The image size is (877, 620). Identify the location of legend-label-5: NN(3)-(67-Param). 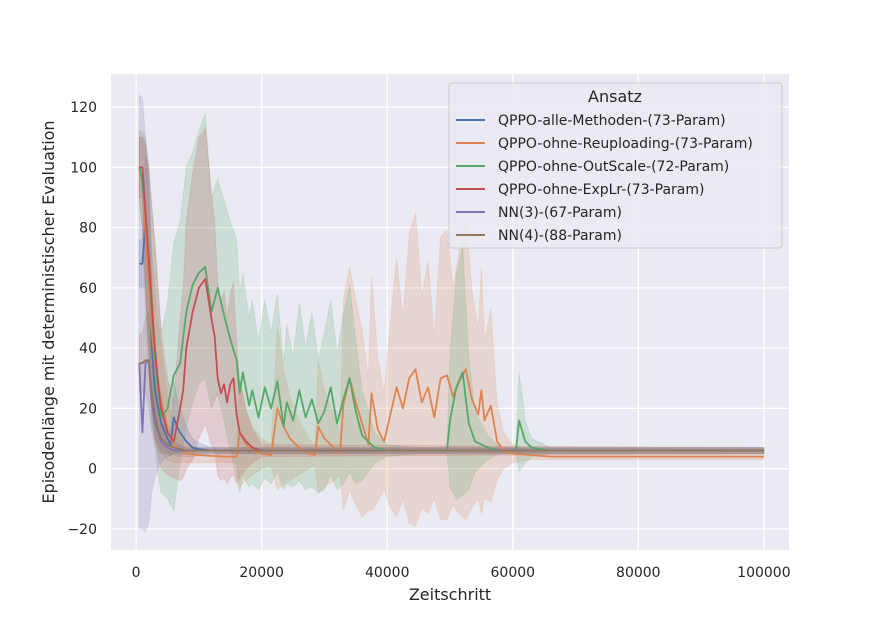
(560, 213).